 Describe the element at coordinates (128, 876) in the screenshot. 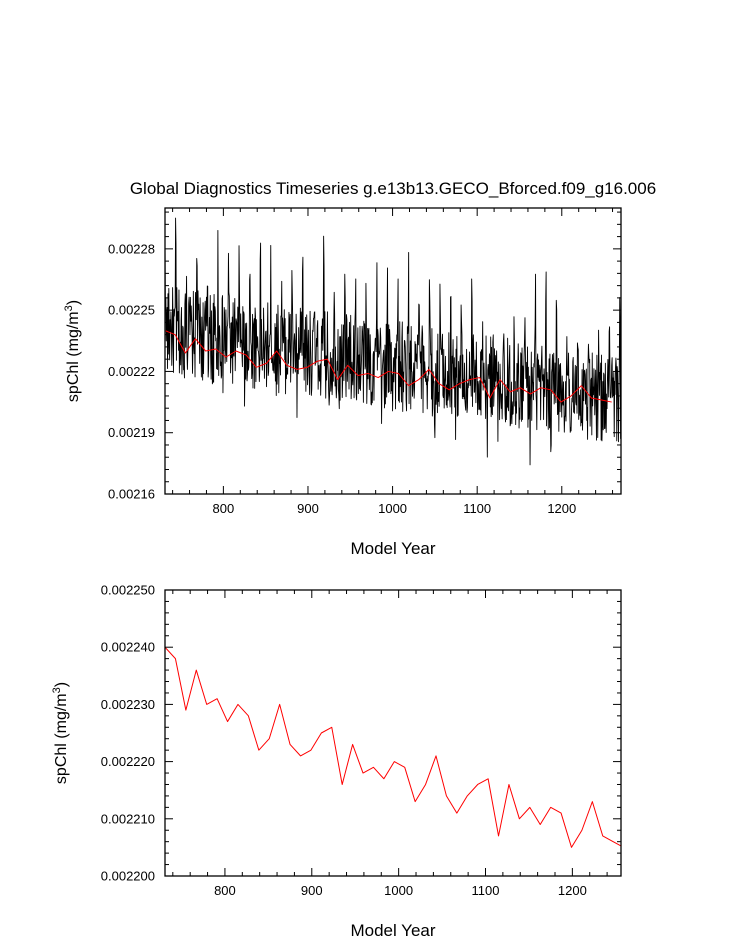

I see `panel-bottom-y-tick-label-0.002200: 0.002200` at that location.